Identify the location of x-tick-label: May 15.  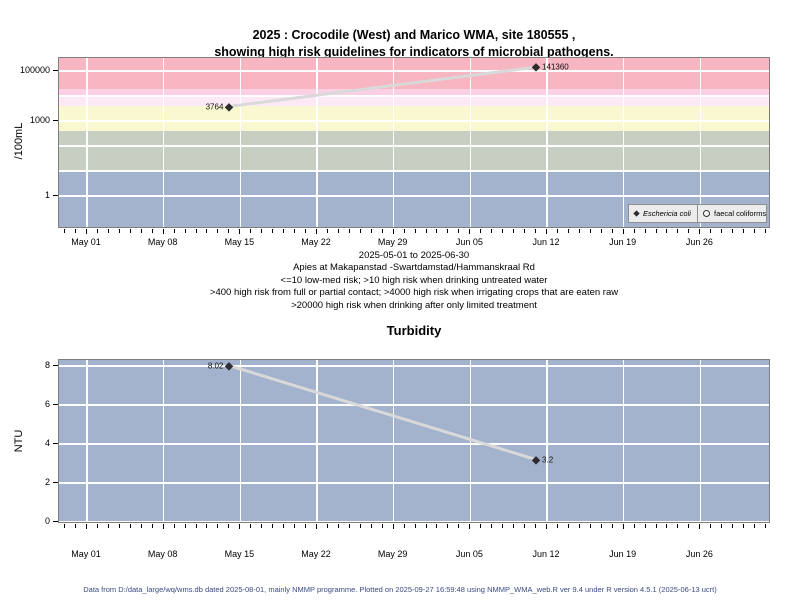
(239, 242).